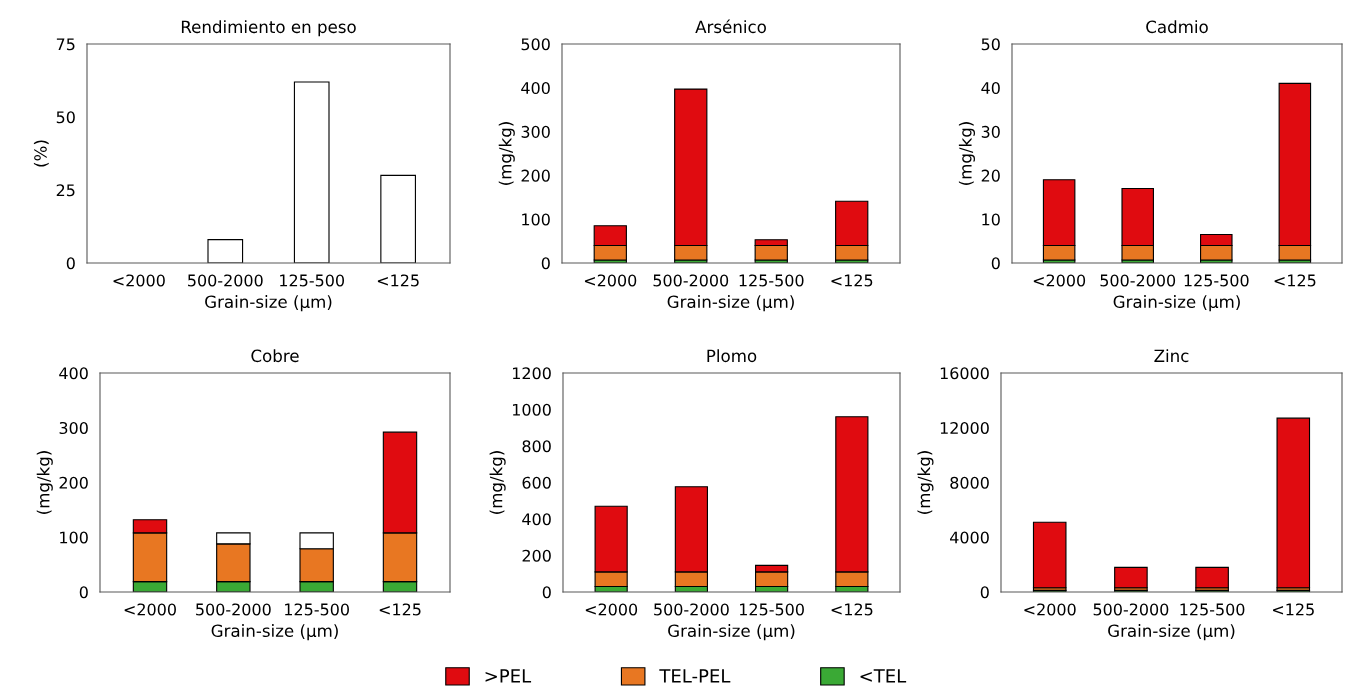  I want to click on y-tick-label: 40, so click(990, 88).